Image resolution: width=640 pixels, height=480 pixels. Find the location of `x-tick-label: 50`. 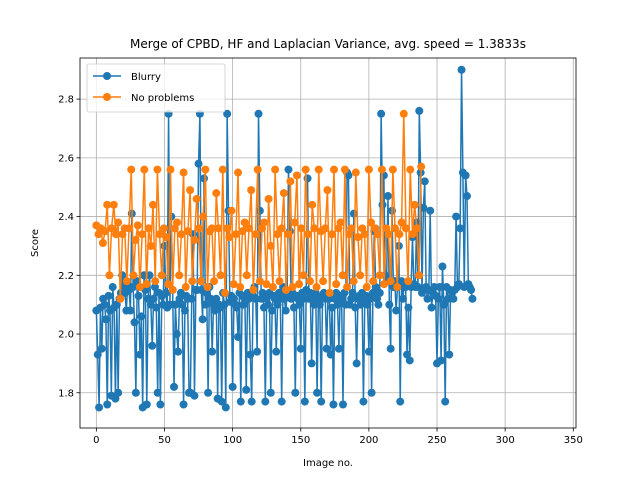

x-tick-label: 50 is located at coordinates (164, 440).